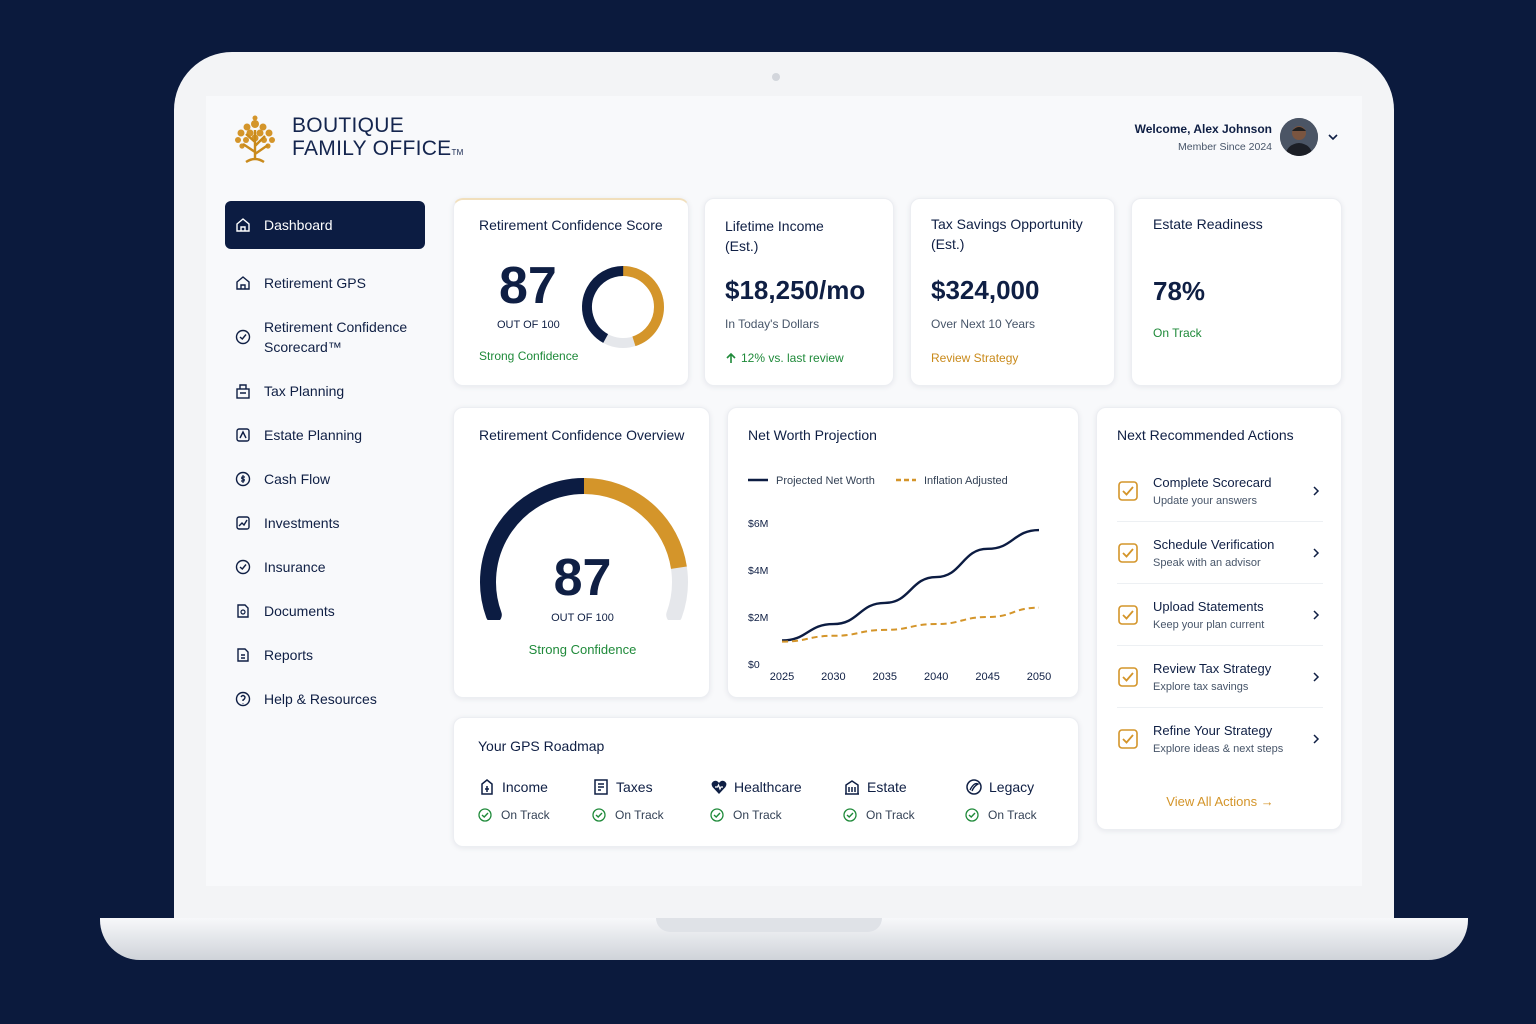 The height and width of the screenshot is (1024, 1536). Describe the element at coordinates (325, 523) in the screenshot. I see `sidebar-item-investments: Investments` at that location.